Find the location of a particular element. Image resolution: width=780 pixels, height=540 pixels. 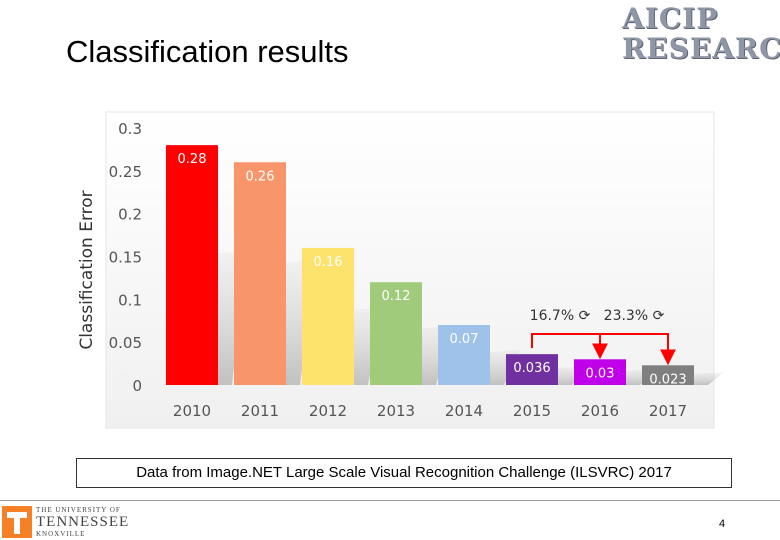

university-line-3: KNOXVILLE is located at coordinates (61, 534).